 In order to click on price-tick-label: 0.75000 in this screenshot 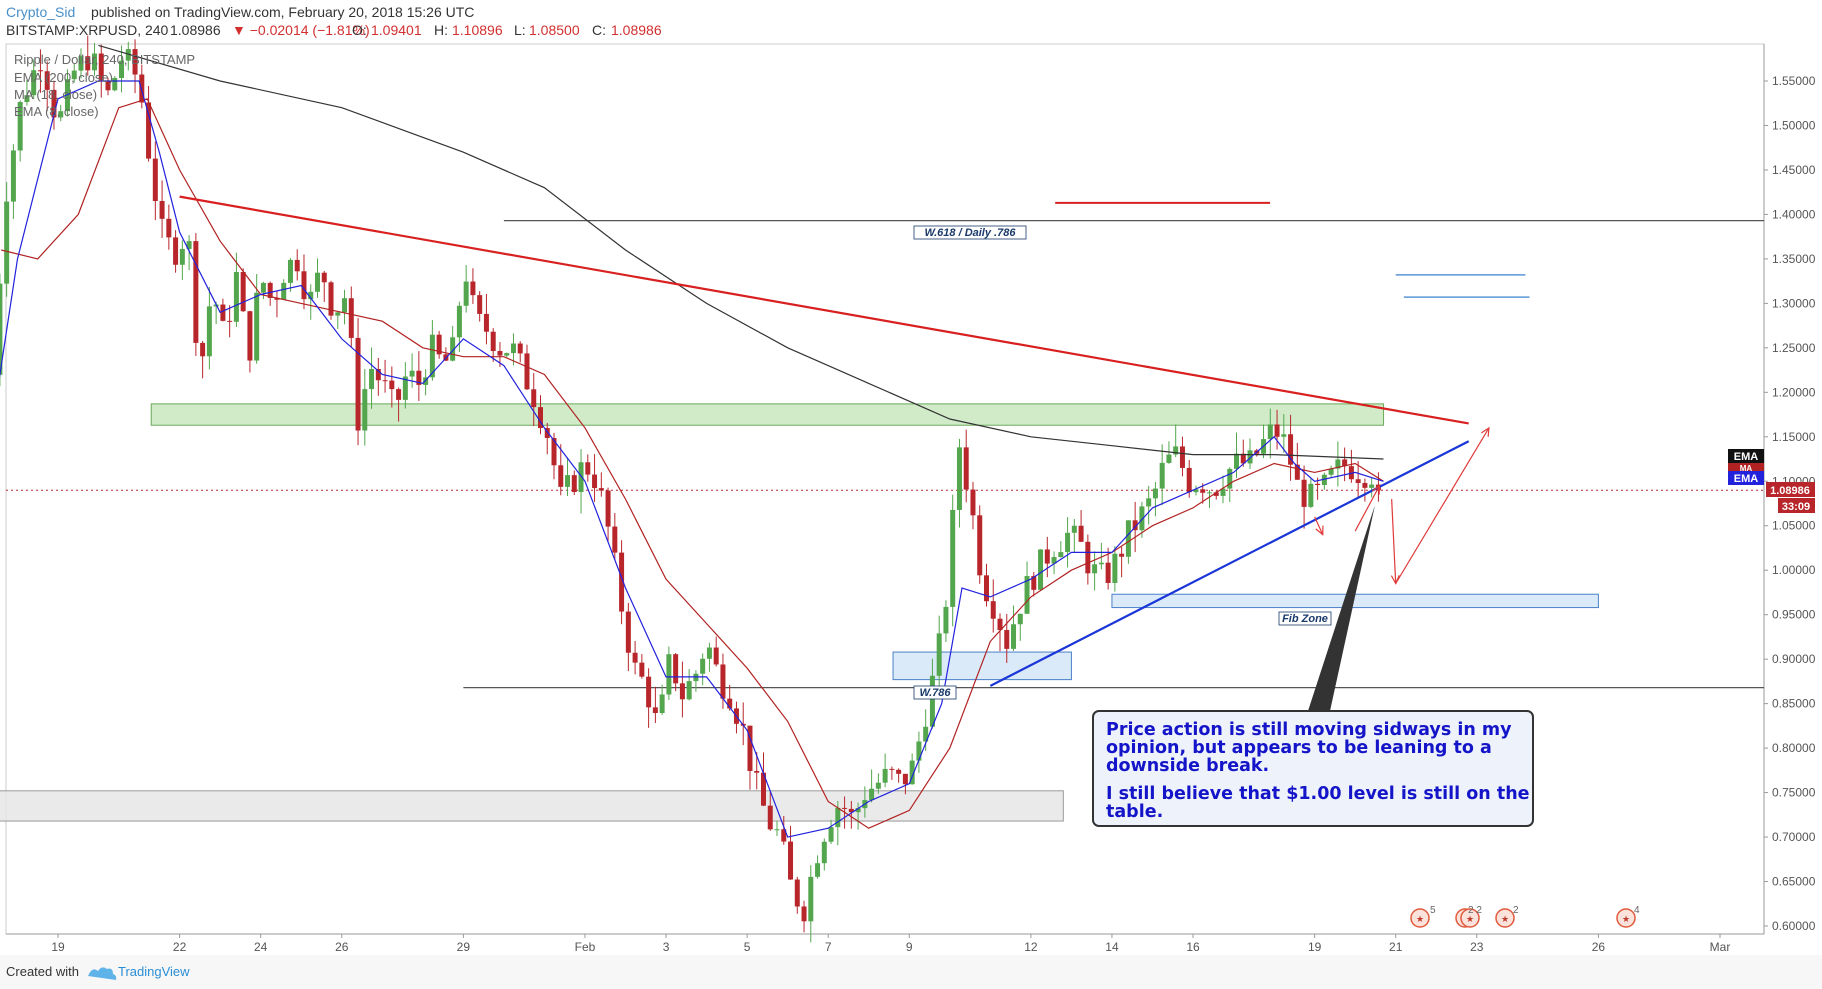, I will do `click(1794, 793)`.